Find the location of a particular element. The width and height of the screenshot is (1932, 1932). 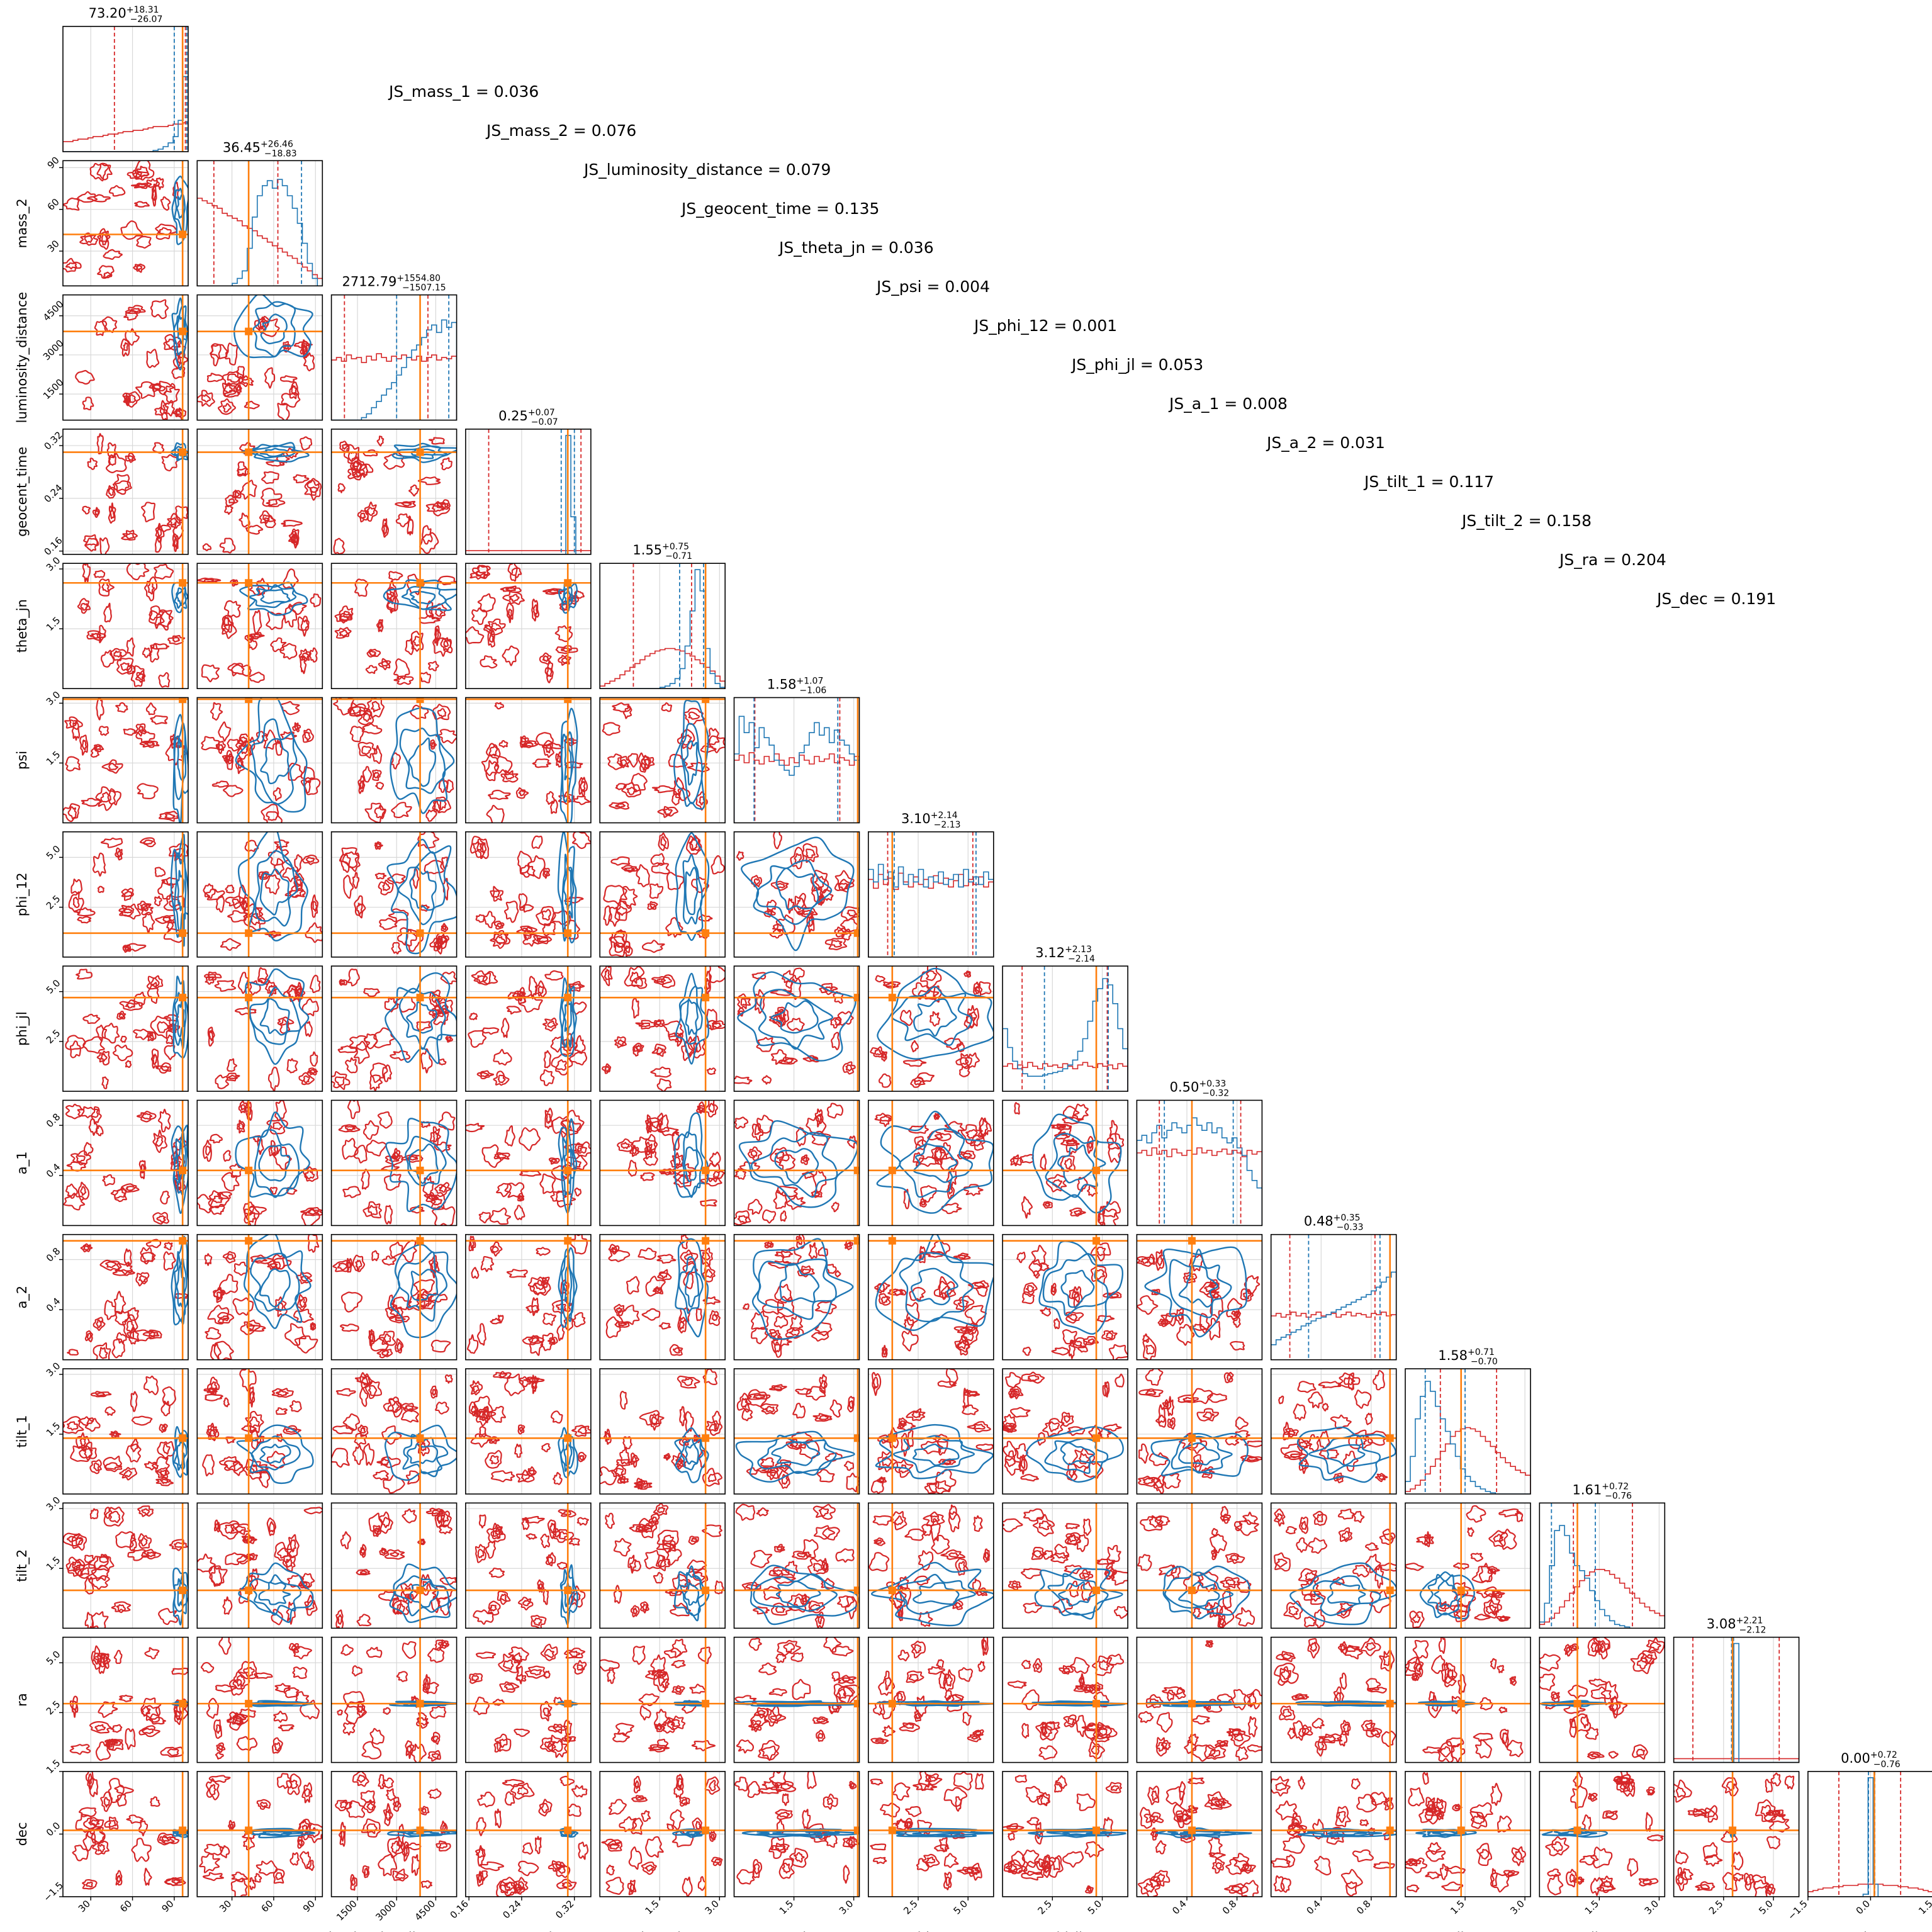

panel-tilt_2-tilt_2: 1.61+0.72 −0.76 is located at coordinates (1602, 1554).